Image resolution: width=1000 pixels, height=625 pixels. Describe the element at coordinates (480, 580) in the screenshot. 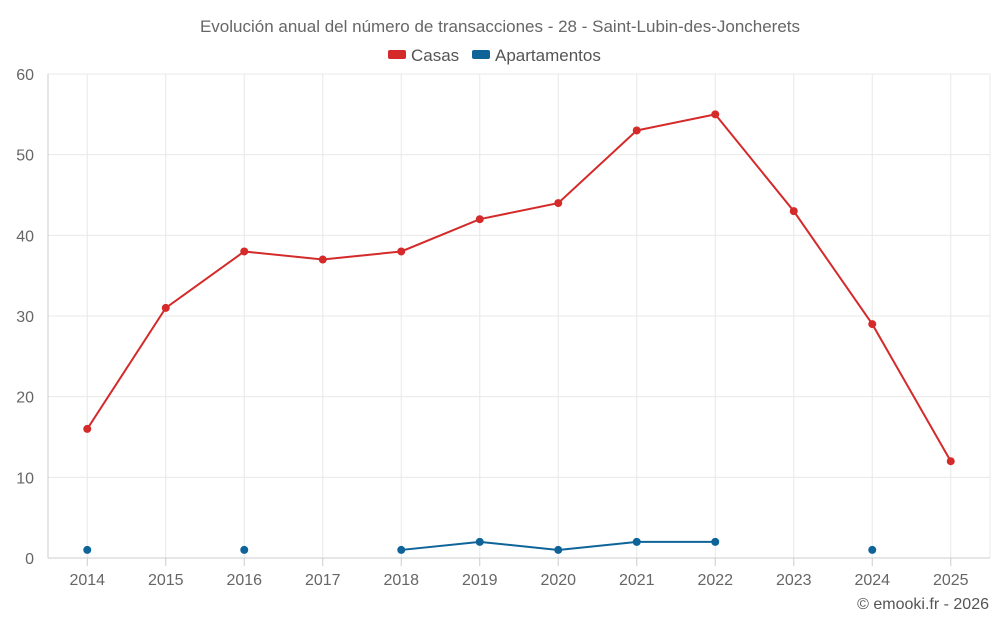

I see `x-tick-label: 2019` at that location.